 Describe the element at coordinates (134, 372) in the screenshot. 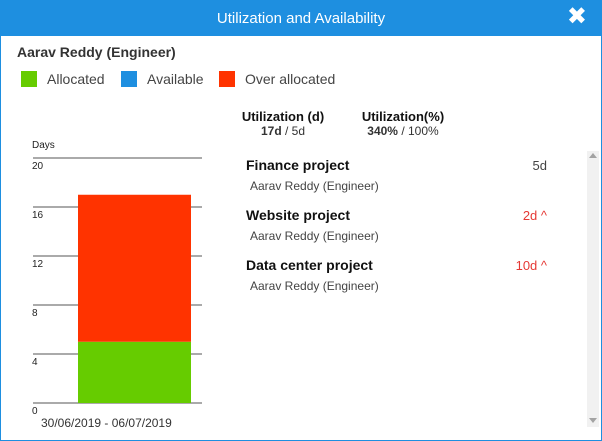

I see `bar-segment-allocated` at that location.